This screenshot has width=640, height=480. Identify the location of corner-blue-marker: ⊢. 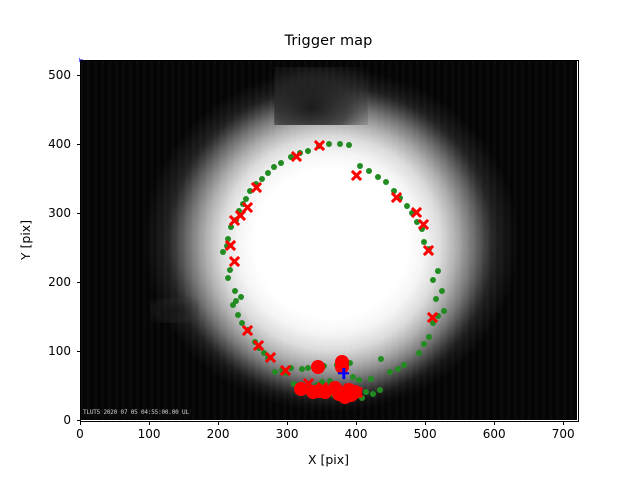
(81, 60).